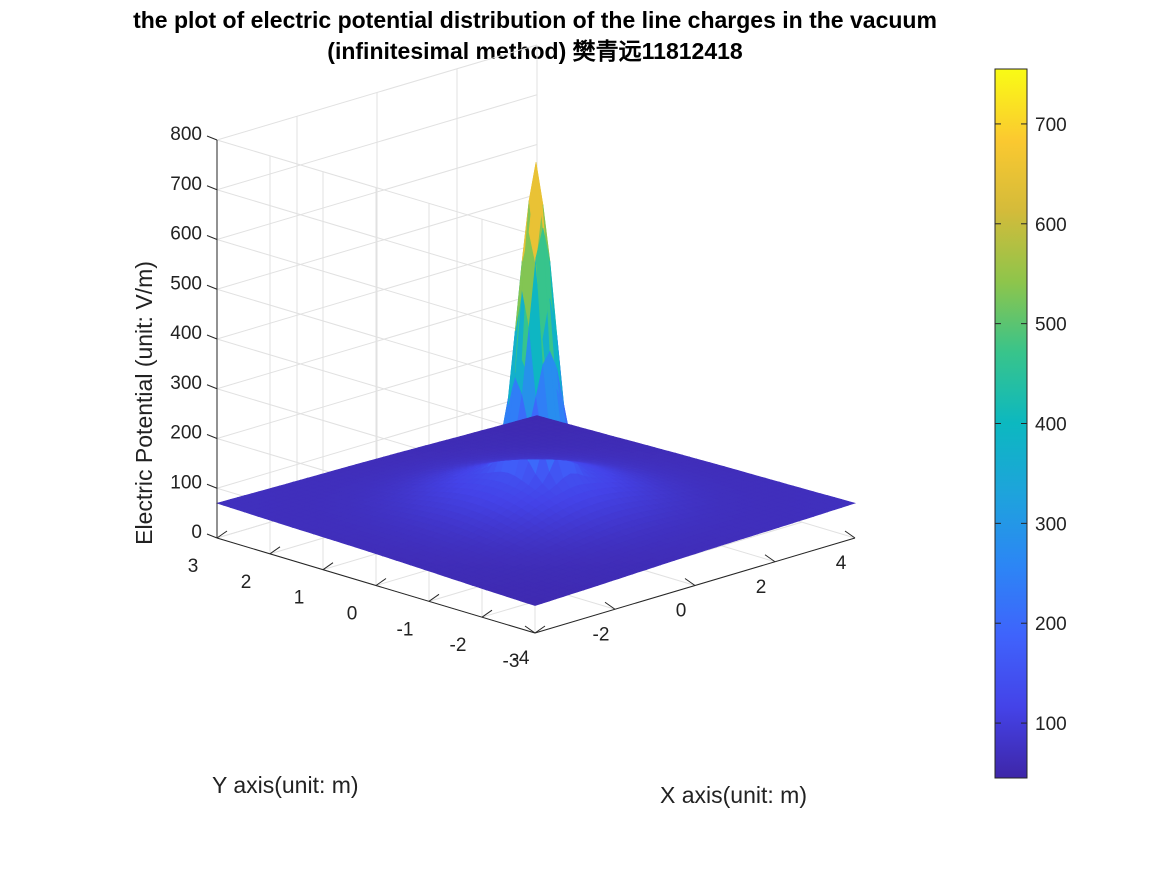 Image resolution: width=1167 pixels, height=875 pixels. What do you see at coordinates (761, 587) in the screenshot?
I see `x-tick-label: 2` at bounding box center [761, 587].